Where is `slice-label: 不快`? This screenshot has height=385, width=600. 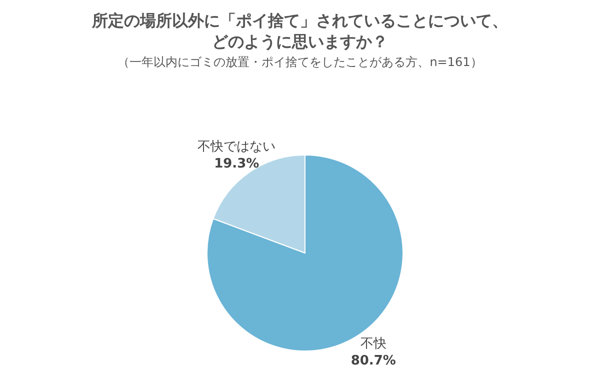
slice-label: 不快 is located at coordinates (373, 344).